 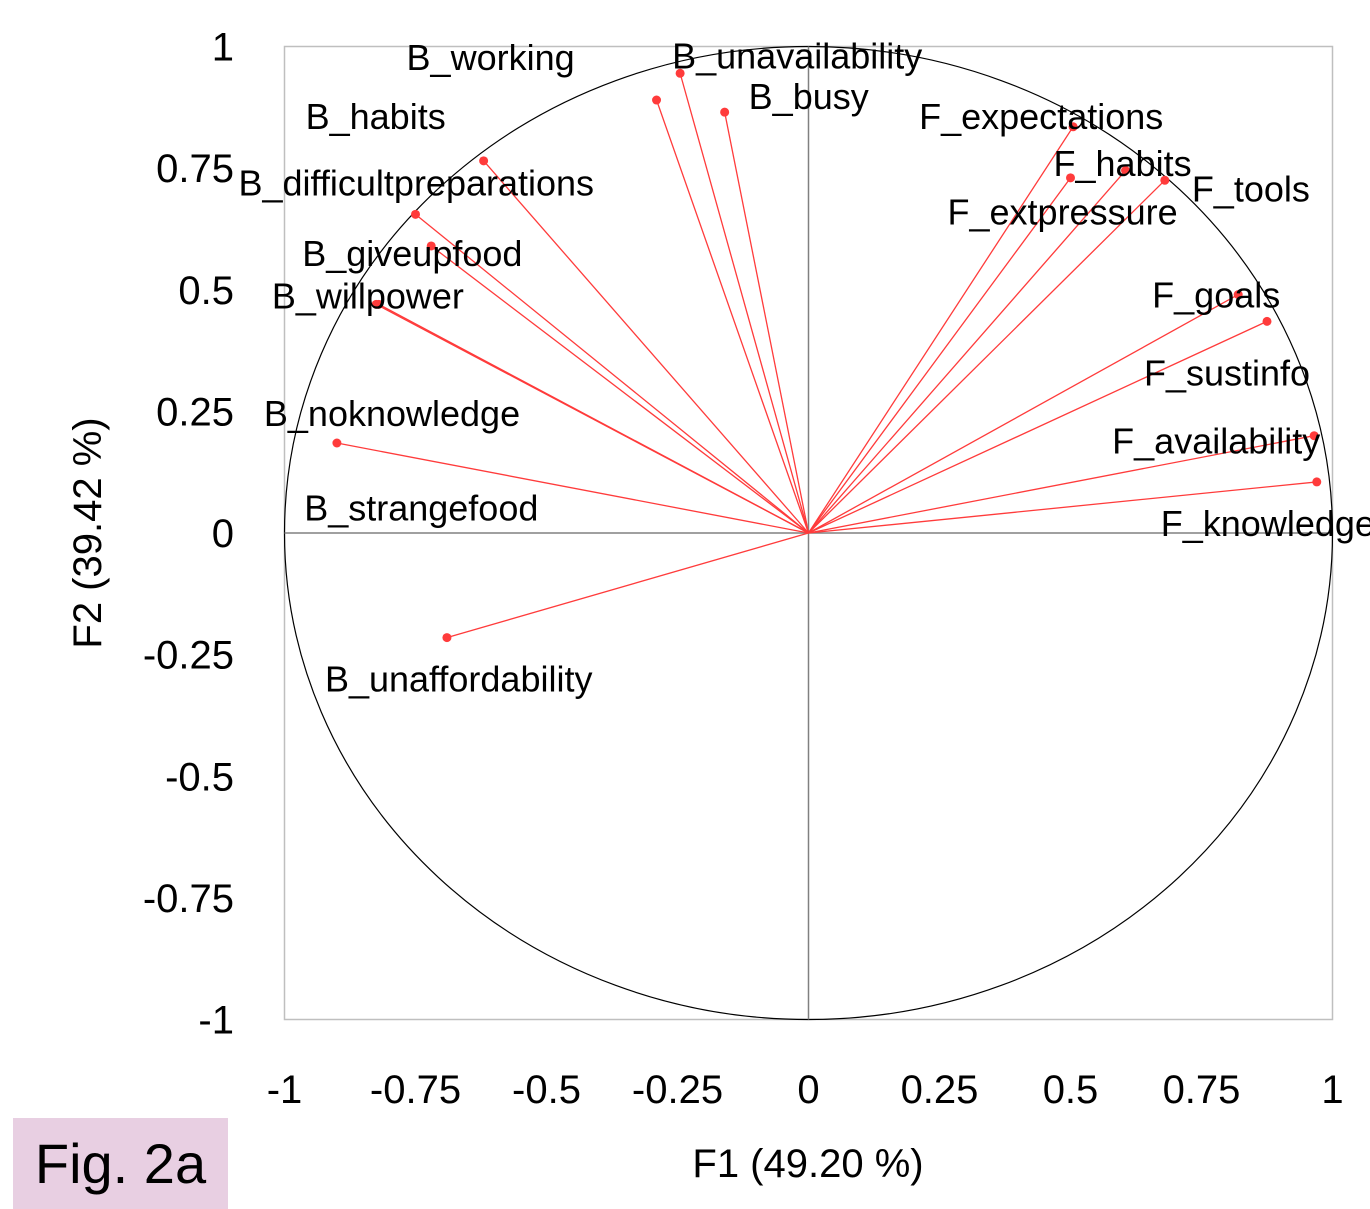 I want to click on variable-label: F_goals, so click(x=1216, y=295).